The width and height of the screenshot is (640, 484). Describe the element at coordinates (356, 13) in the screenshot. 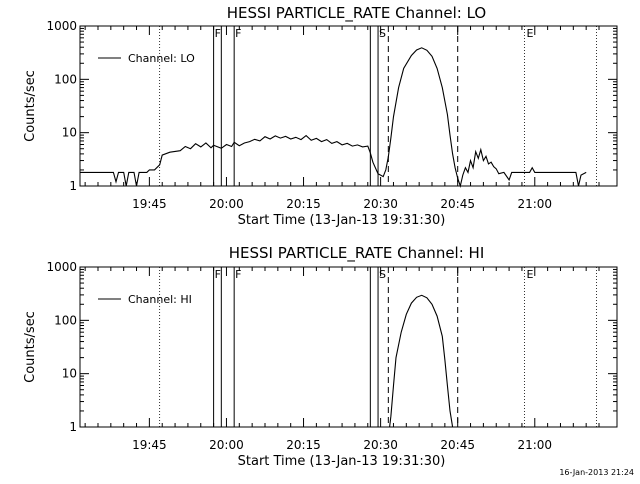

I see `chart-title: HESSI PARTICLE_RATE Channel: LO` at that location.